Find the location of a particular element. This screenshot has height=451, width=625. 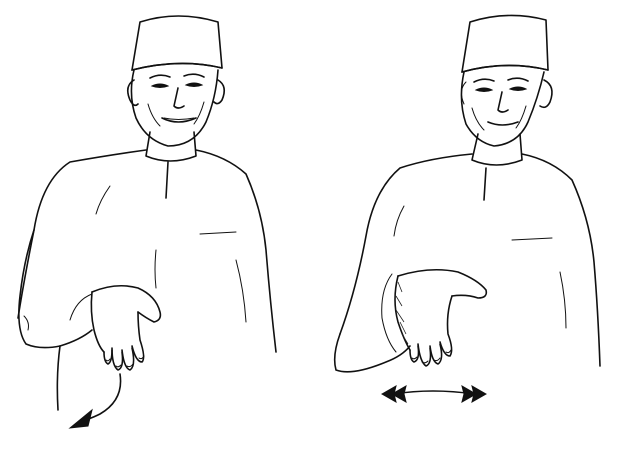

movement-arrow-curved is located at coordinates (95, 401).